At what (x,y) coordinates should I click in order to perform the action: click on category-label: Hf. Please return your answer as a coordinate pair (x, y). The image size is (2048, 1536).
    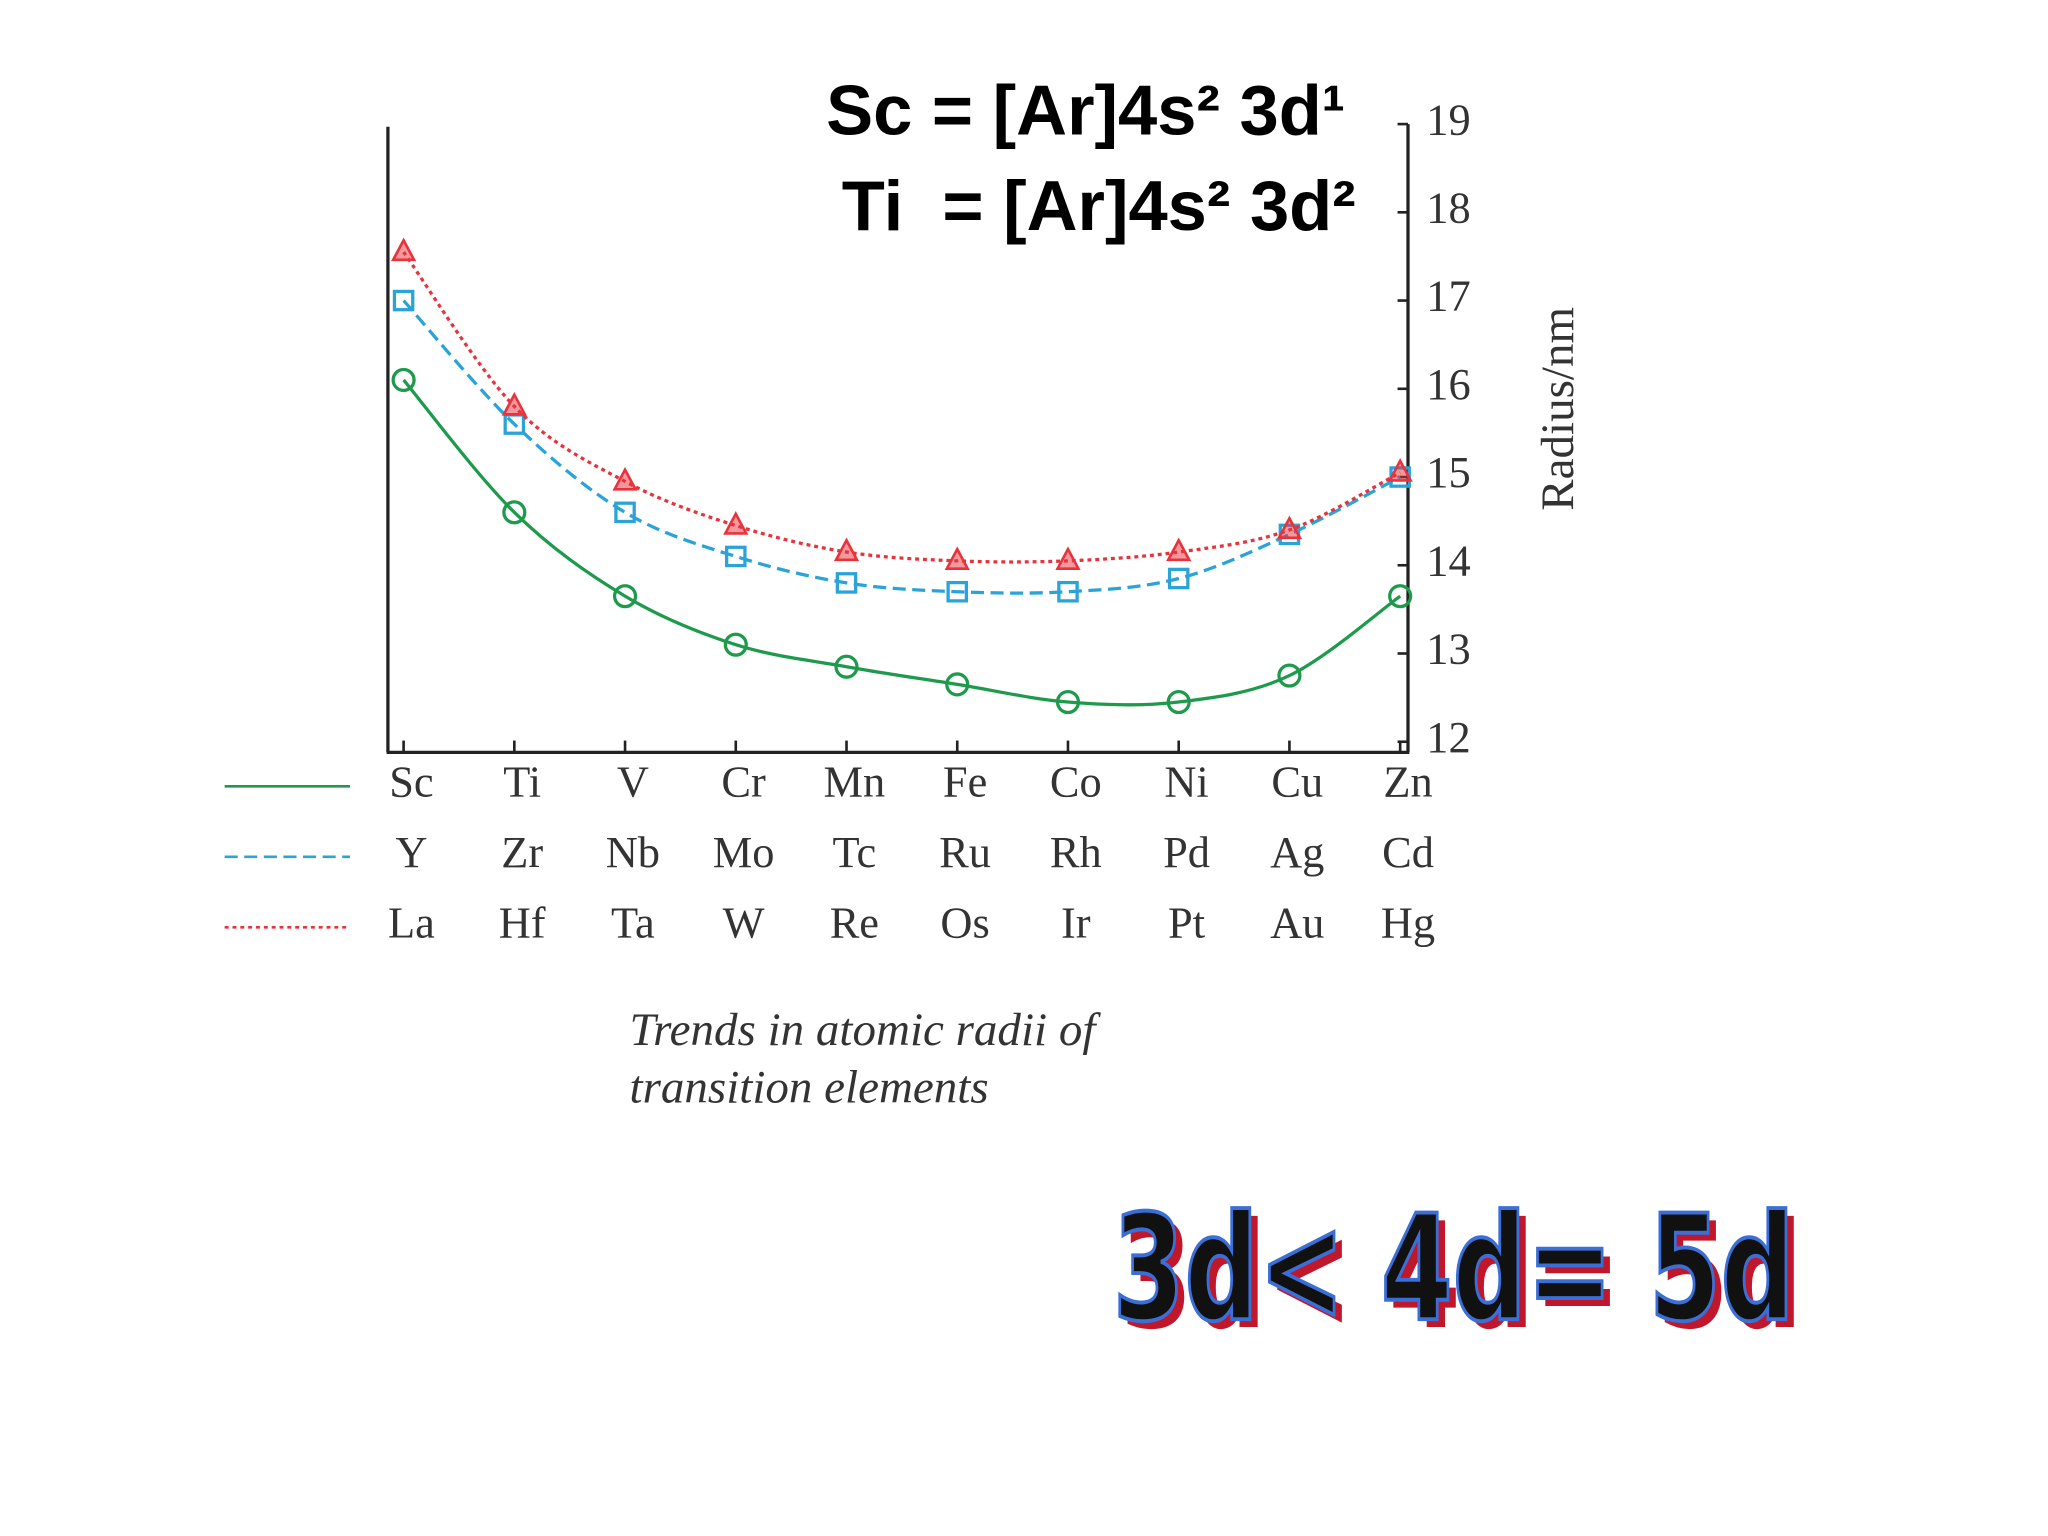
    Looking at the image, I should click on (522, 923).